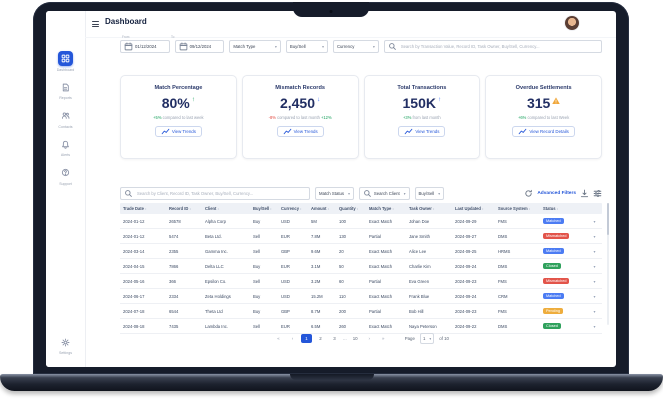 The width and height of the screenshot is (663, 402). What do you see at coordinates (264, 208) in the screenshot?
I see `column-header-buy-sell: Buy/Sell ↕` at bounding box center [264, 208].